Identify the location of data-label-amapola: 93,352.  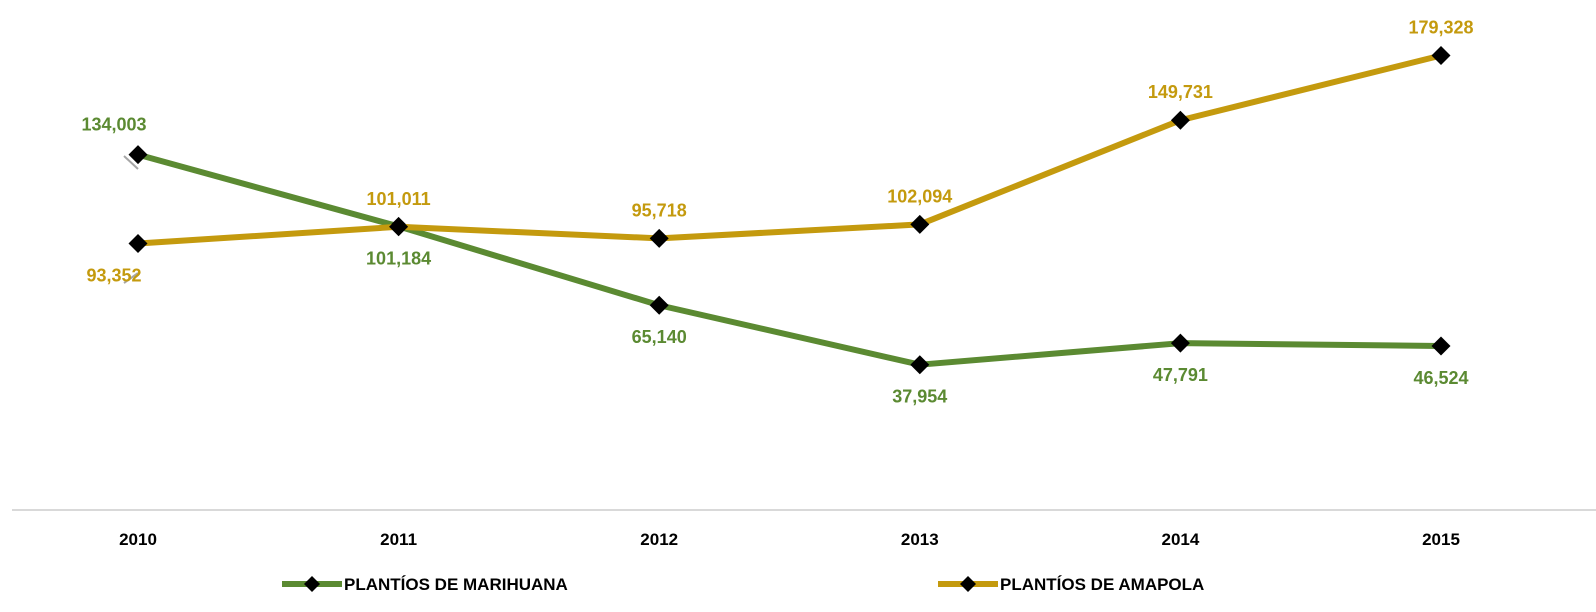
(113, 276).